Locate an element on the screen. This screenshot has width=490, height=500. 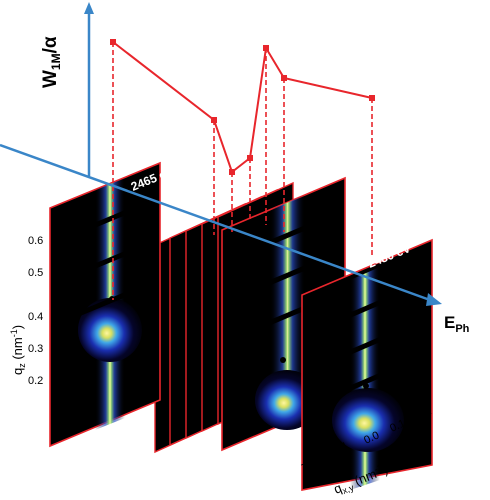
qz-tick-3: 0.4 is located at coordinates (35, 317).